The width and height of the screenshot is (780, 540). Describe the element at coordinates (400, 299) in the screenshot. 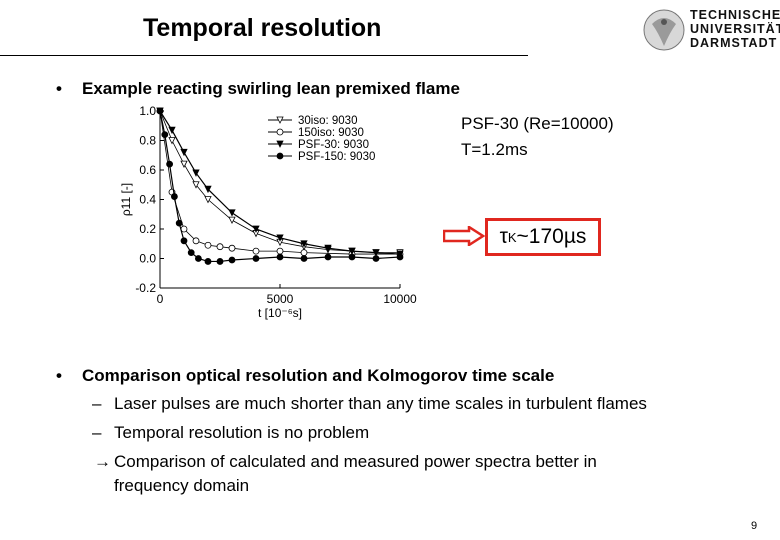

I see `x-tick-label: 10000` at that location.